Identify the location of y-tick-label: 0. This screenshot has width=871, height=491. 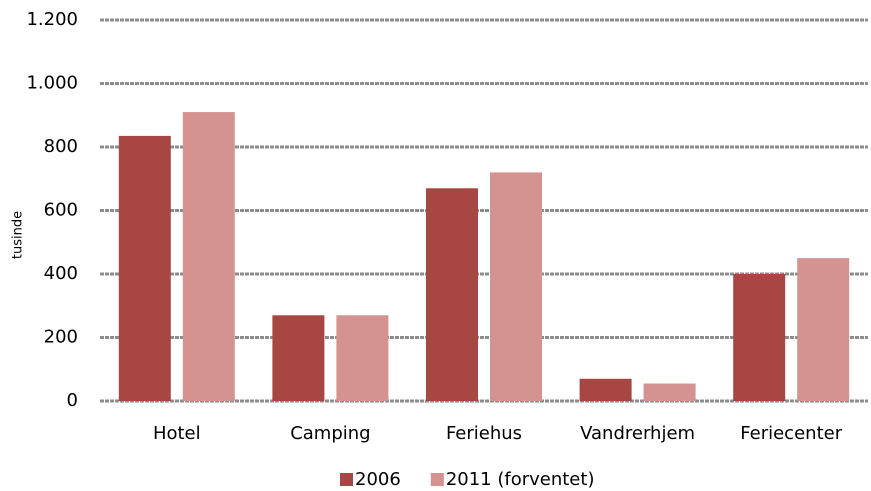
(72, 400).